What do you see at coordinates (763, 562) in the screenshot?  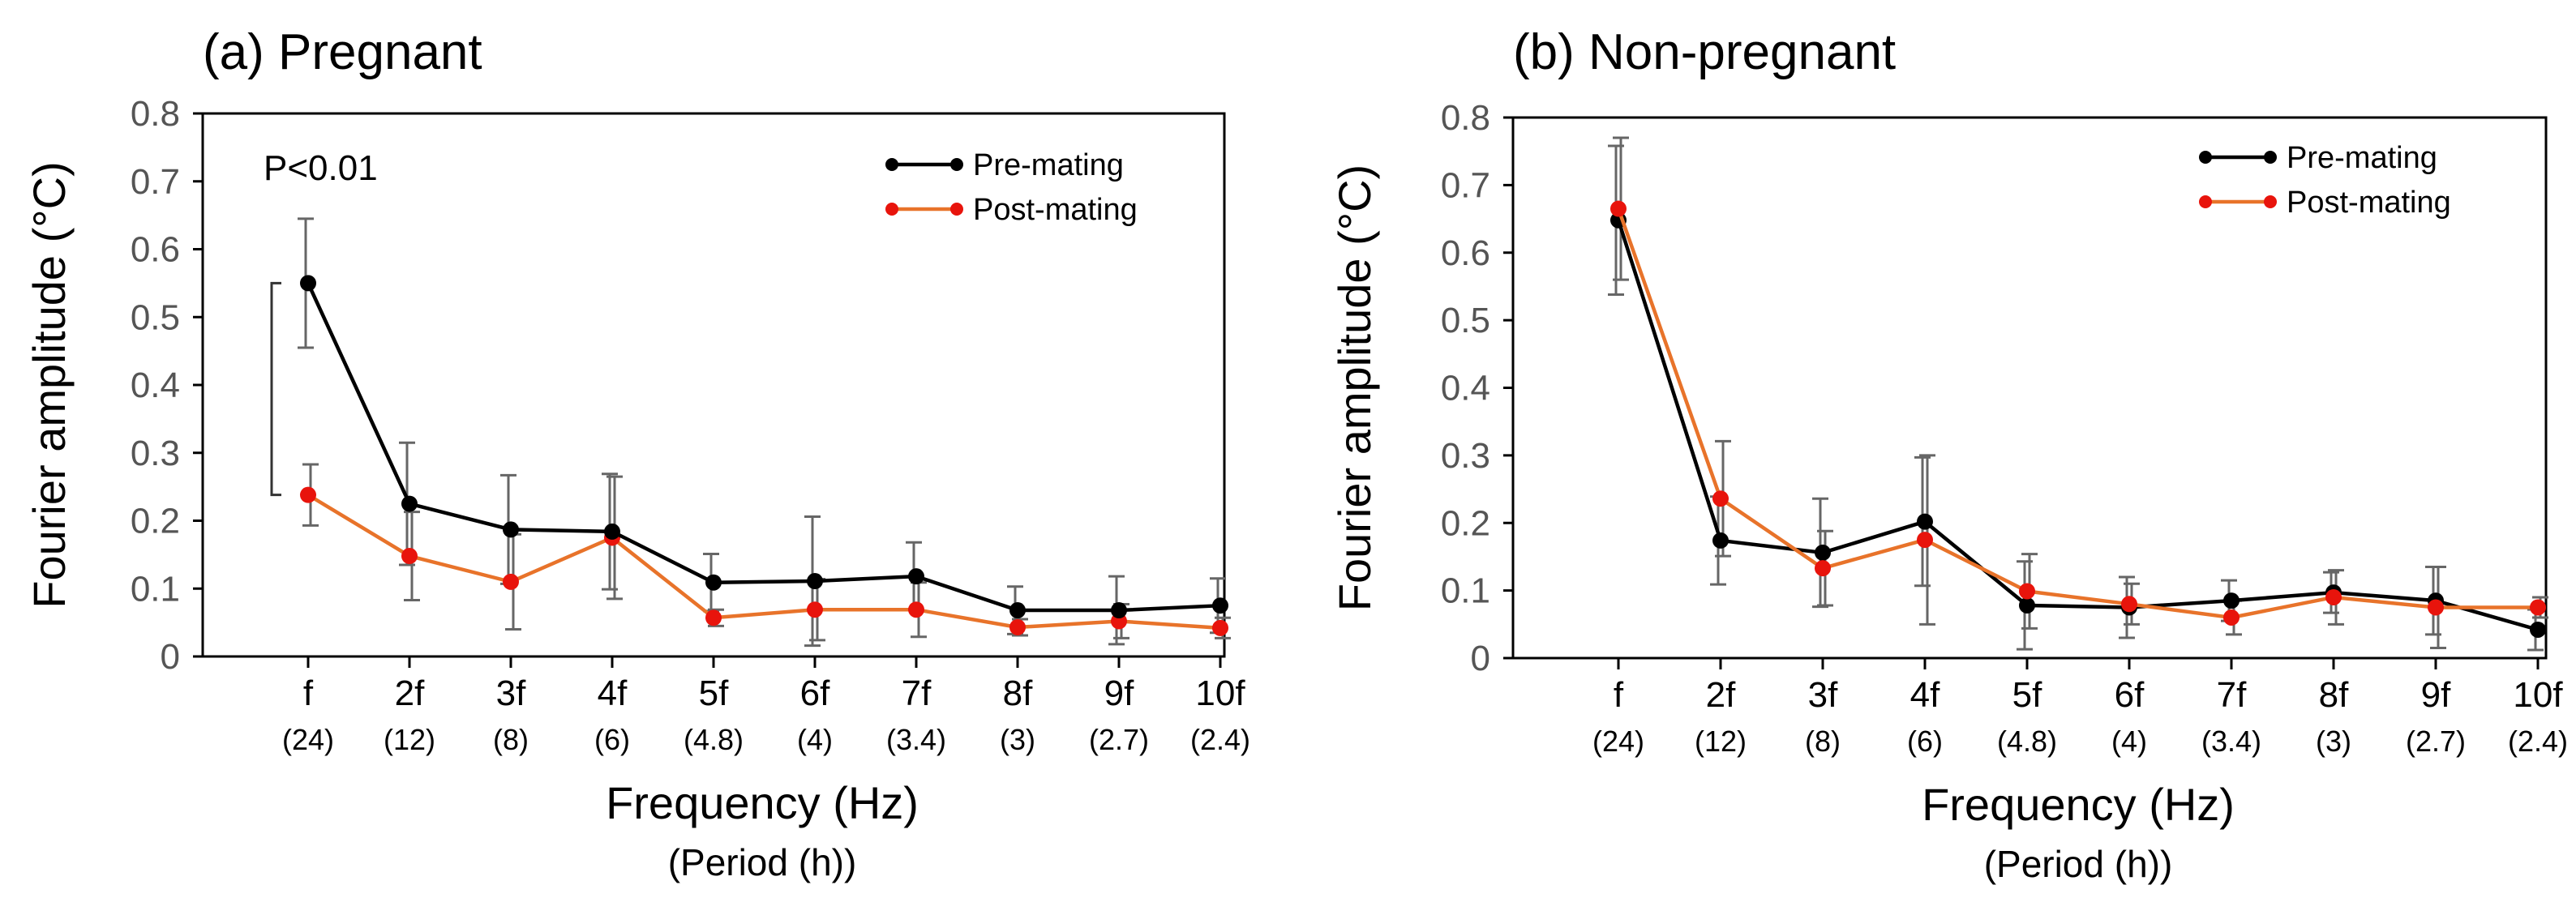 I see `series-line-post-mating` at bounding box center [763, 562].